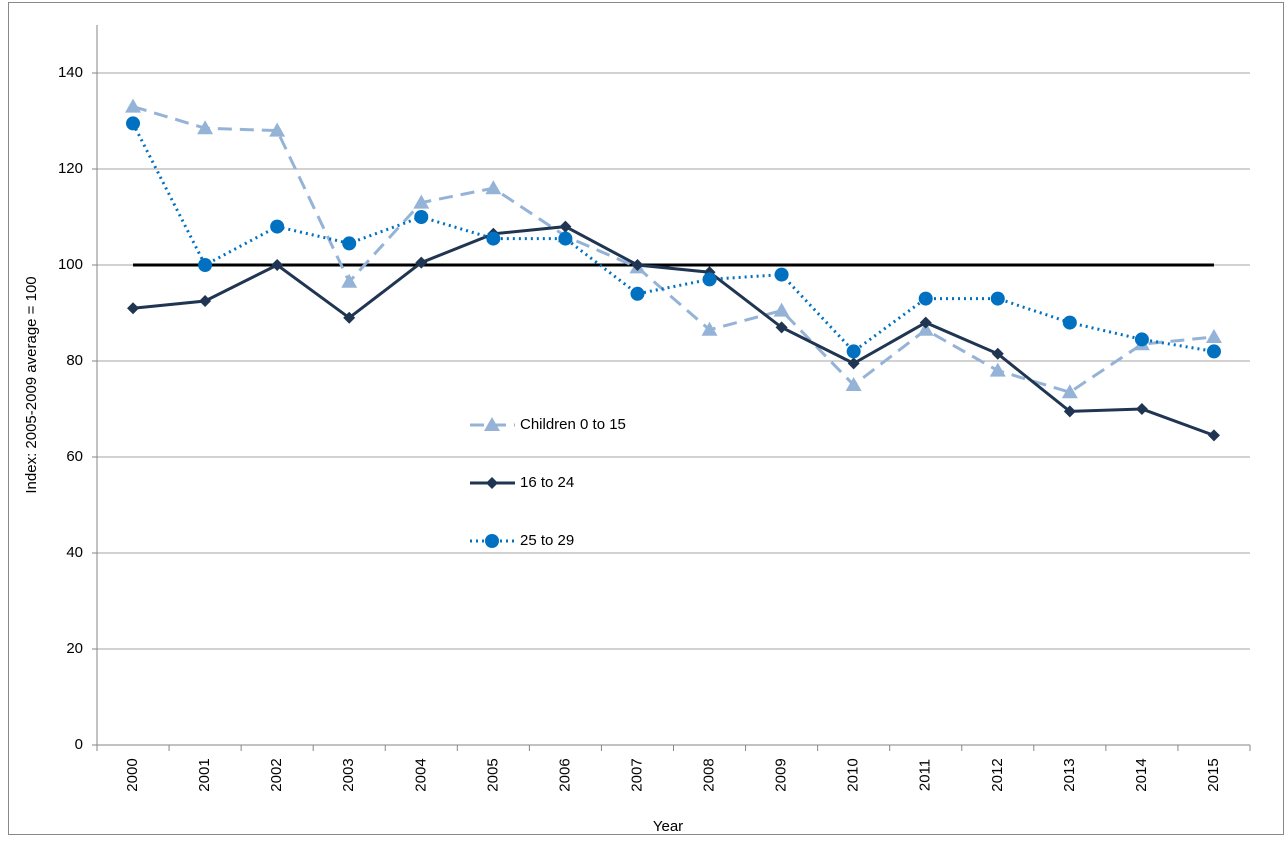 The image size is (1286, 842). Describe the element at coordinates (70, 72) in the screenshot. I see `y-tick-label: 140` at that location.